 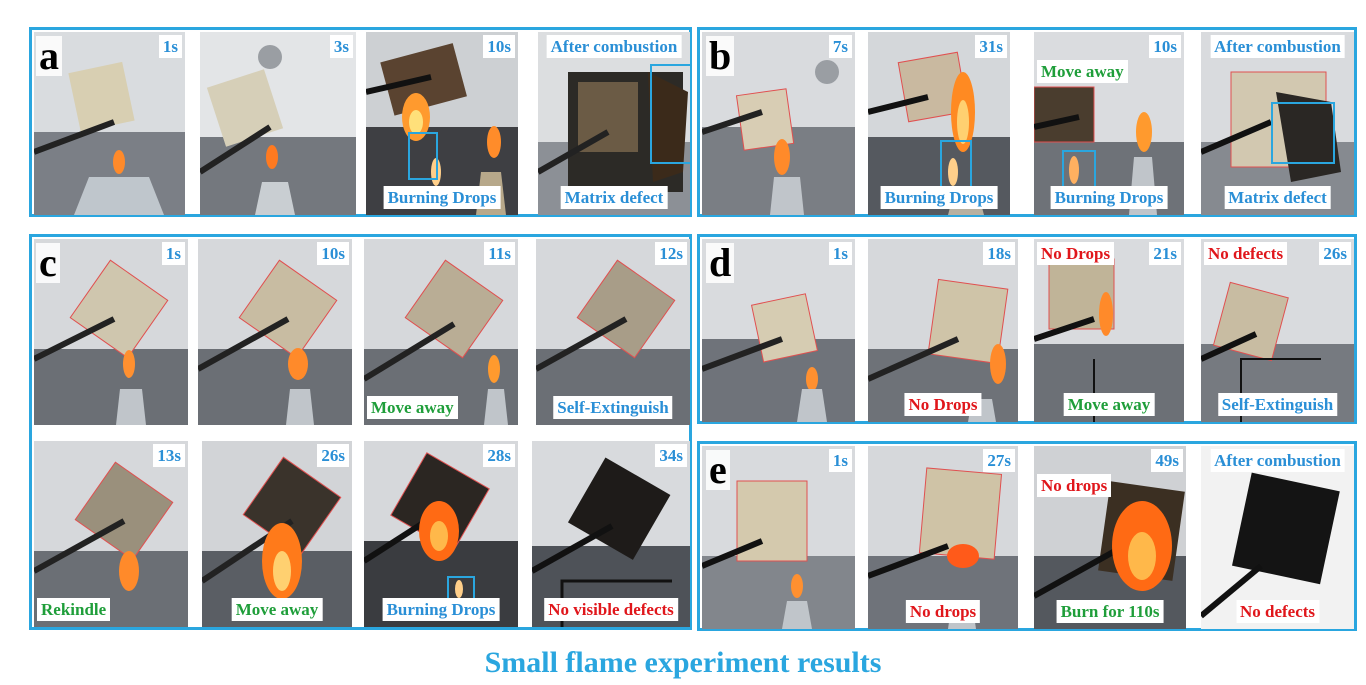 What do you see at coordinates (999, 460) in the screenshot?
I see `time-label: 27s` at bounding box center [999, 460].